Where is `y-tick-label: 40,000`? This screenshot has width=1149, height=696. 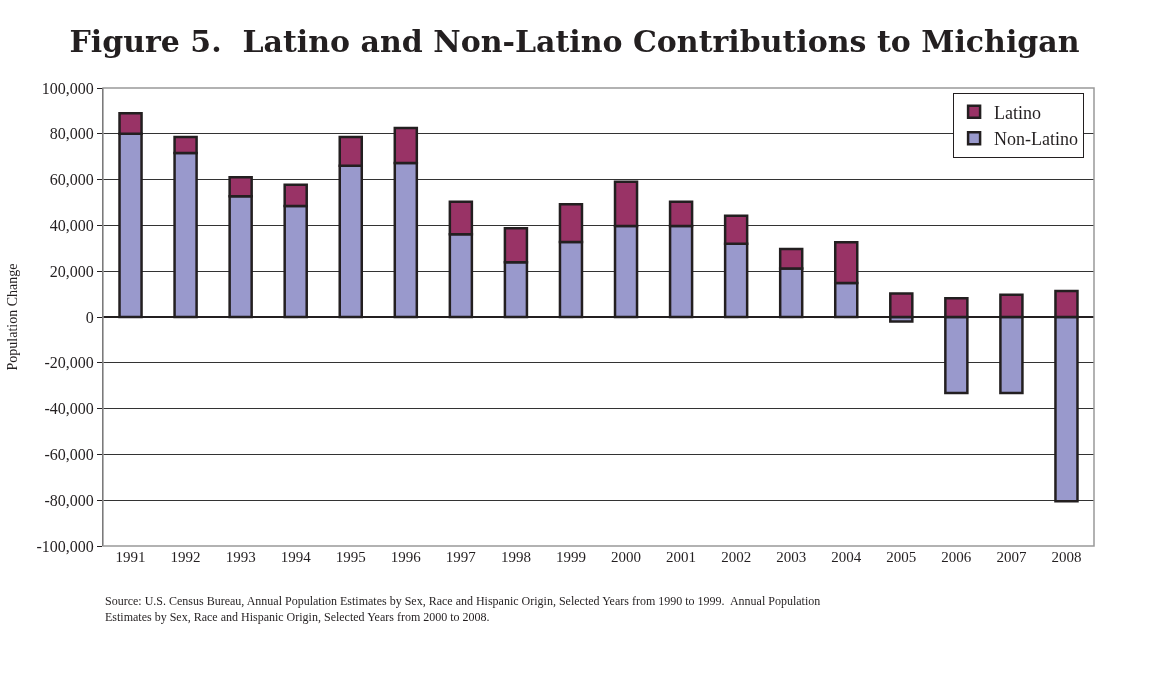
y-tick-label: 40,000 is located at coordinates (71, 225).